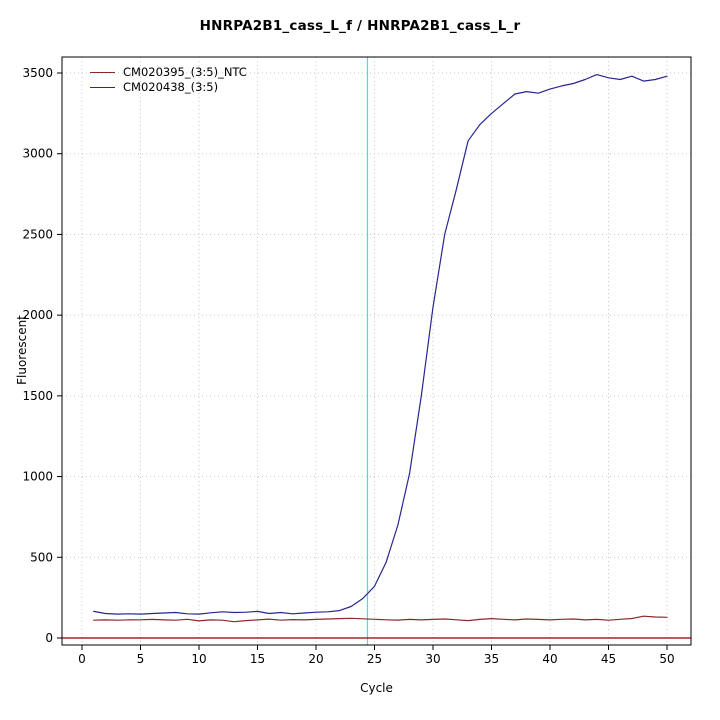 This screenshot has width=720, height=720. I want to click on y-axis-label: Fluorescent, so click(22, 350).